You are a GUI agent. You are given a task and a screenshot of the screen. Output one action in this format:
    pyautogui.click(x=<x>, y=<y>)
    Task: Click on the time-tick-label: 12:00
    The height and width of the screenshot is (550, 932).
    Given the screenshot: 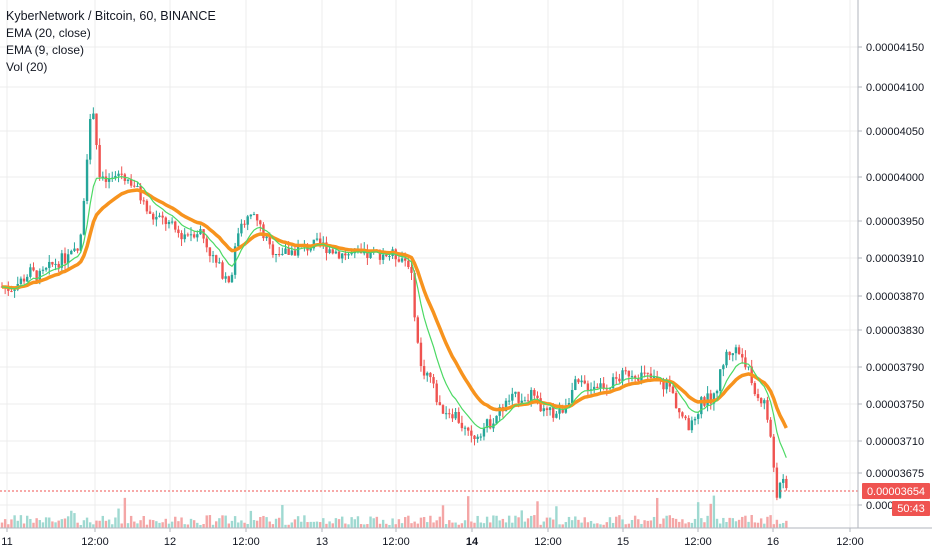 What is the action you would take?
    pyautogui.click(x=548, y=542)
    